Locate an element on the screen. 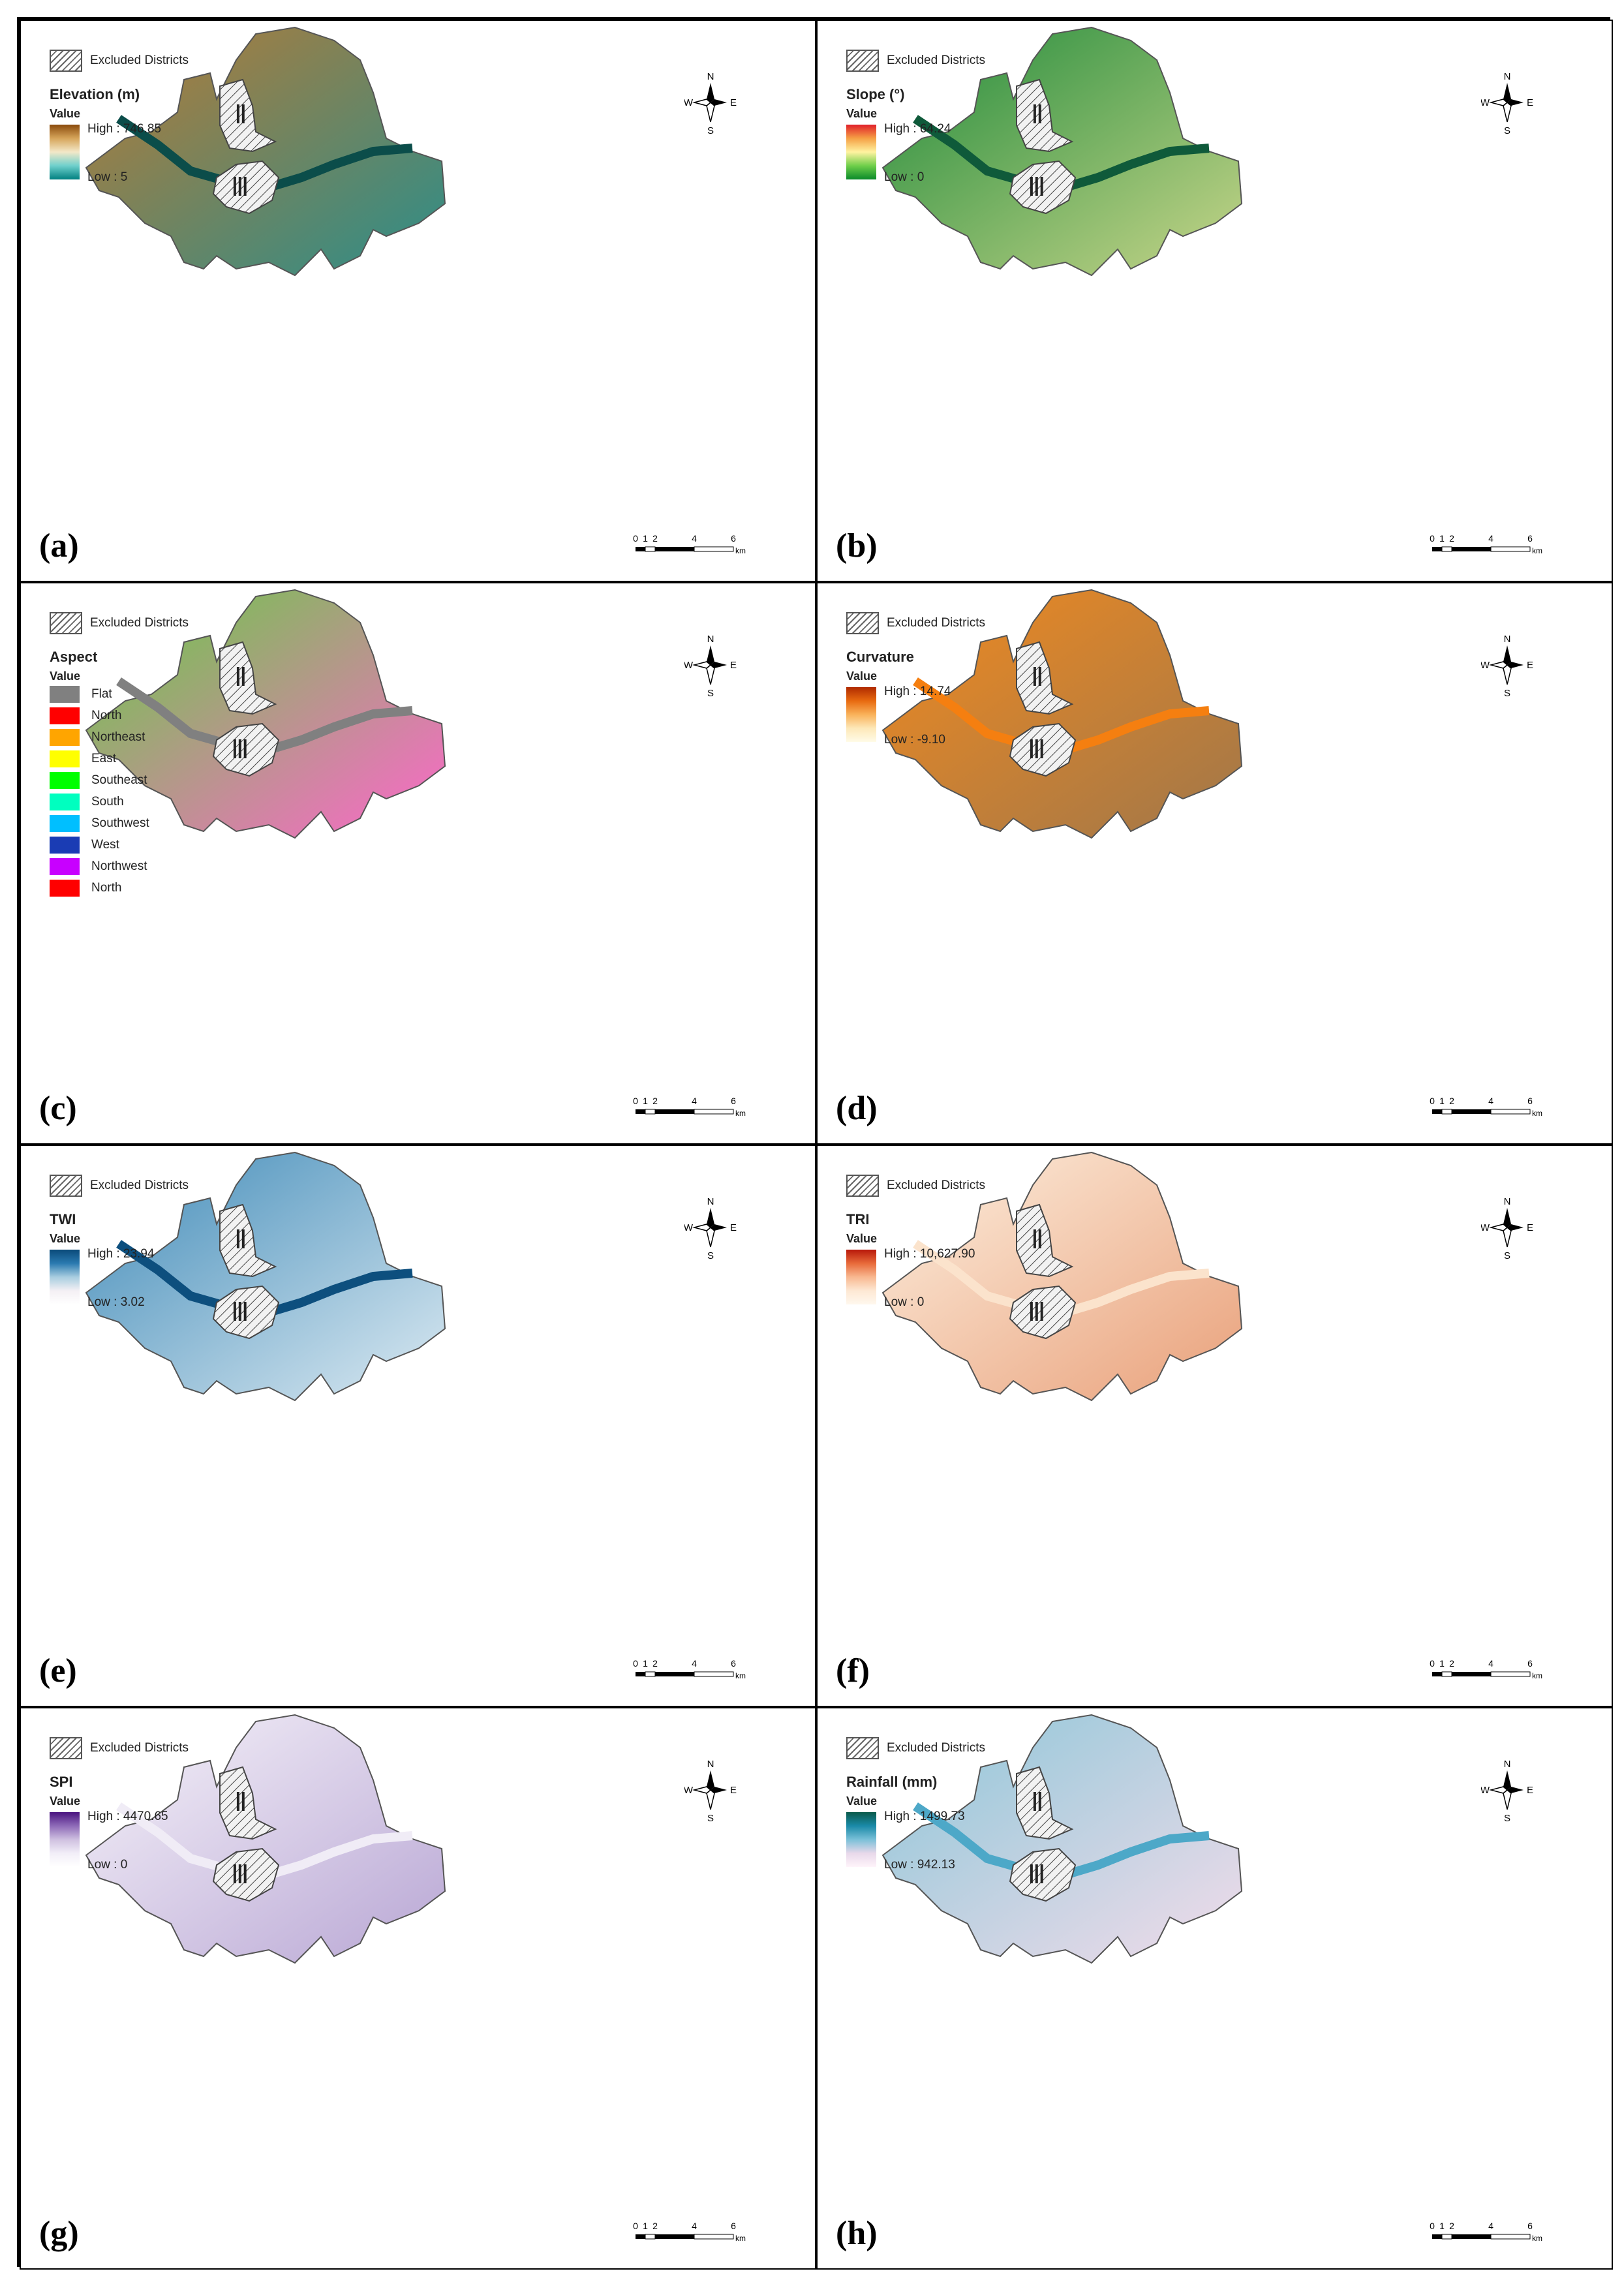  color-ramp-key: High : 4470.65 Low : 0 is located at coordinates (119, 1842).